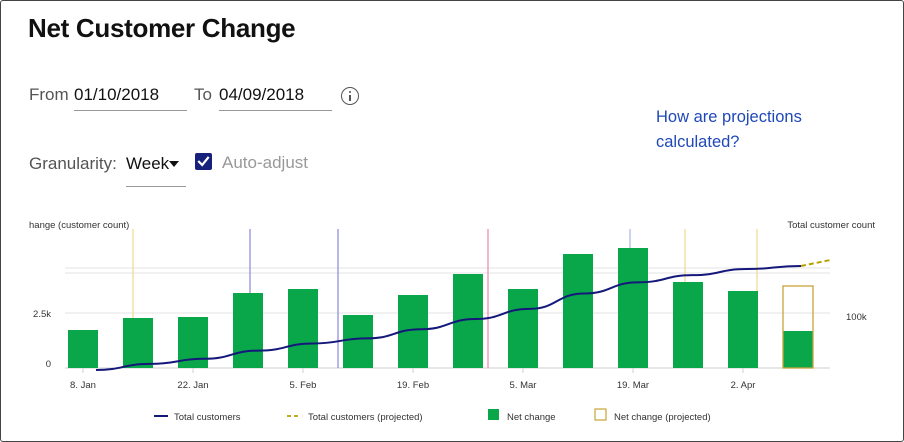  I want to click on to-date-value: 04/09/2018, so click(262, 94).